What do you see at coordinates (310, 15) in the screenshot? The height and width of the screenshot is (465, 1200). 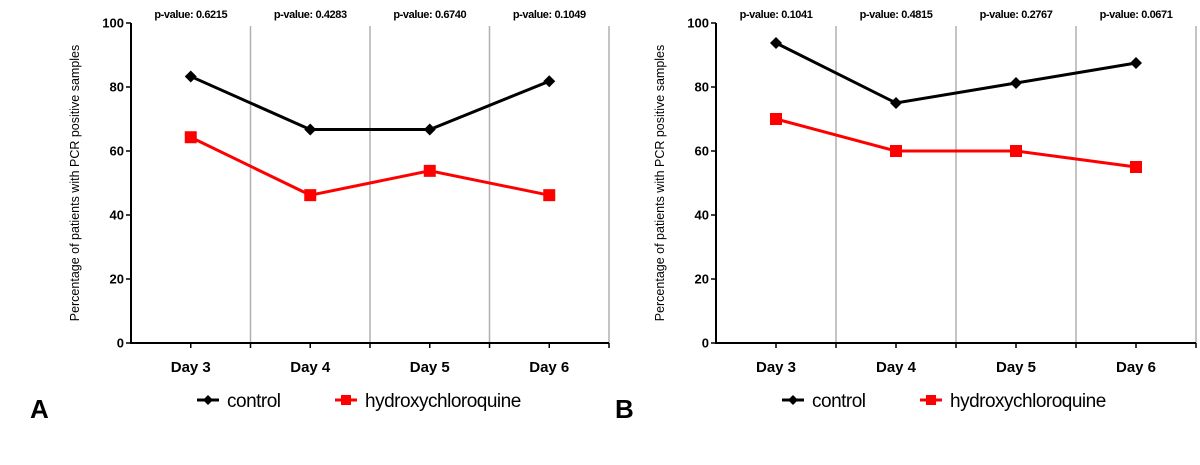 I see `p-value-annotation: p-value: 0.4283` at bounding box center [310, 15].